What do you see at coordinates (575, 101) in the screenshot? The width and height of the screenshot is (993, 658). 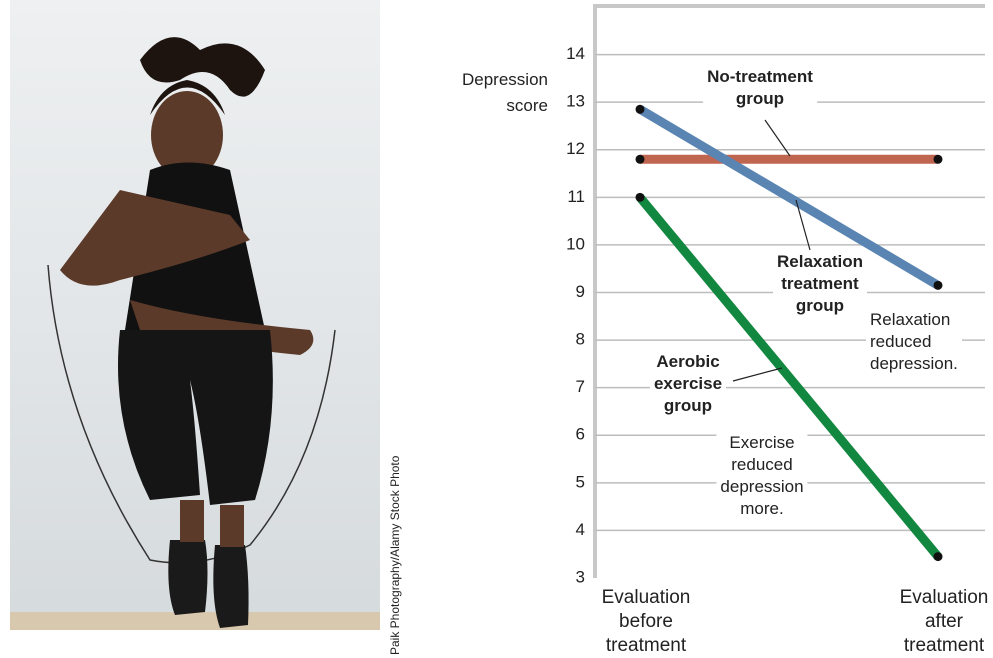 I see `y-tick-label: 13` at bounding box center [575, 101].